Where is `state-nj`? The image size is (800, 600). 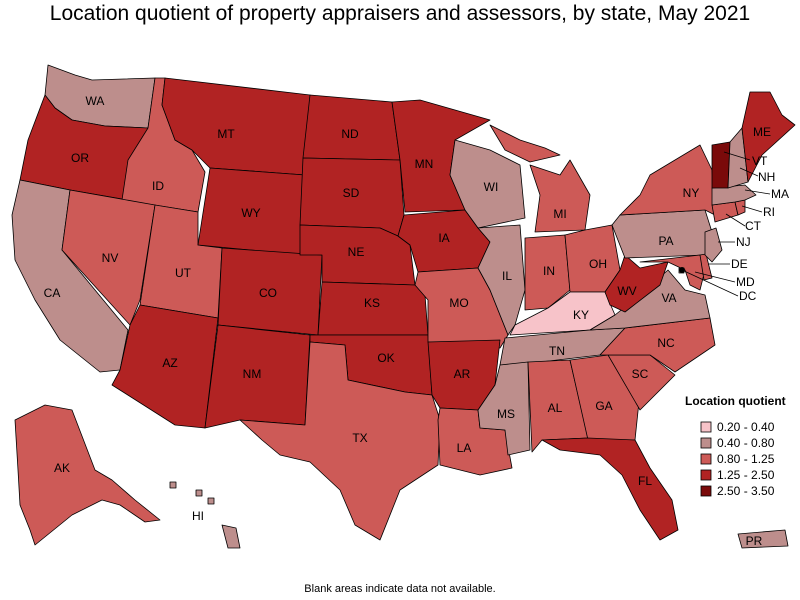 state-nj is located at coordinates (713, 245).